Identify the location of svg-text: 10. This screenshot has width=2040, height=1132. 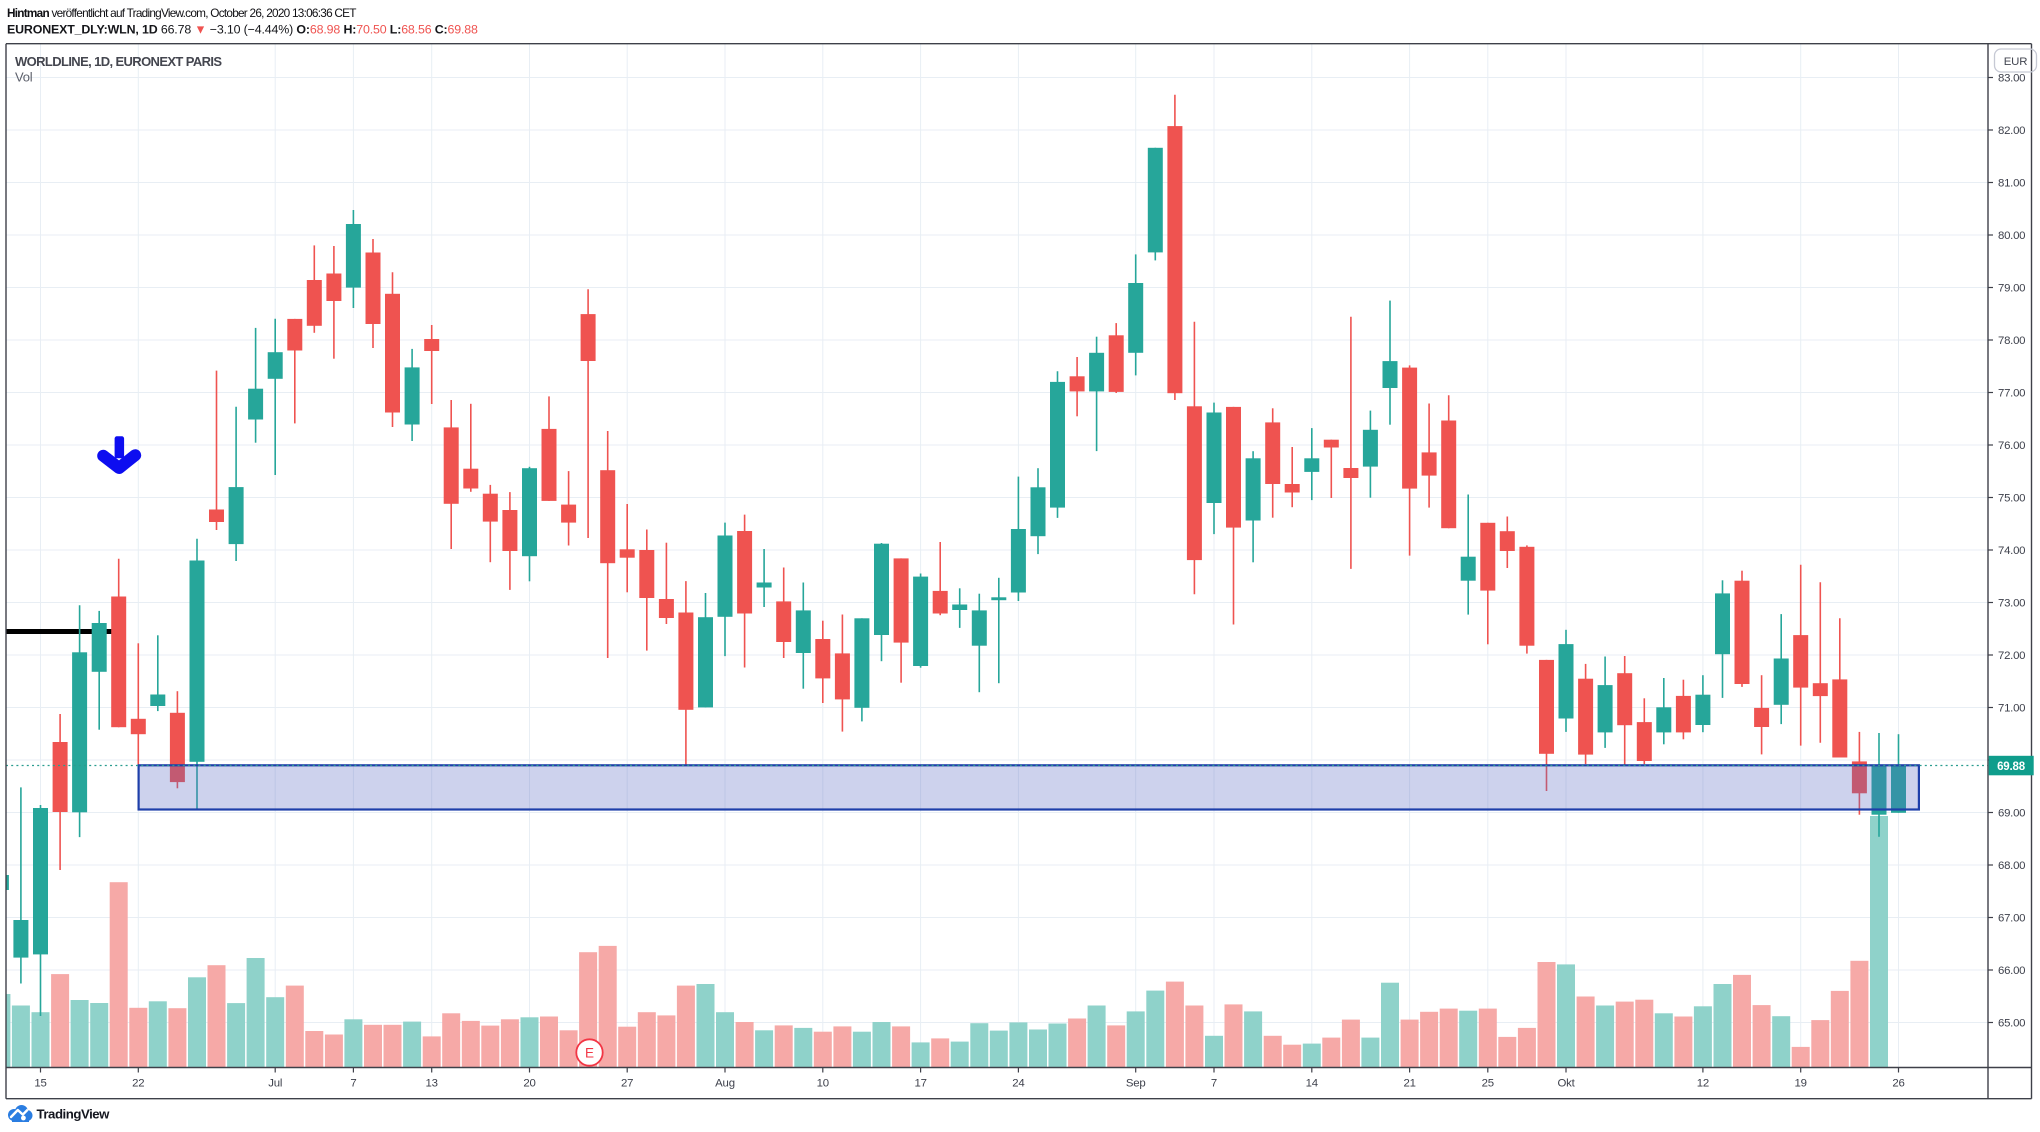
(823, 1084).